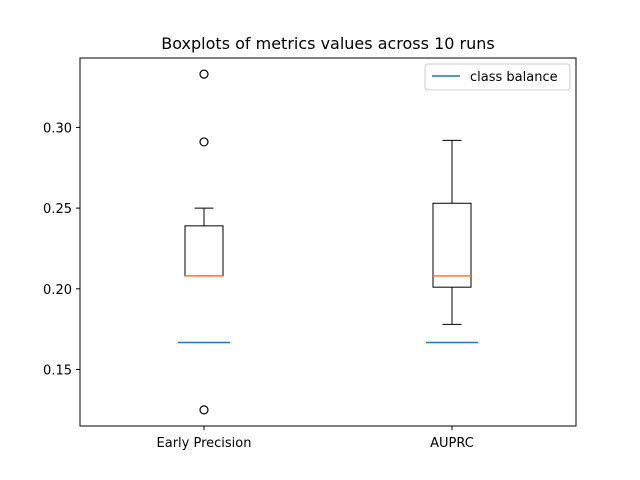 The width and height of the screenshot is (640, 480). What do you see at coordinates (514, 77) in the screenshot?
I see `legend-label-class-balance: class balance` at bounding box center [514, 77].